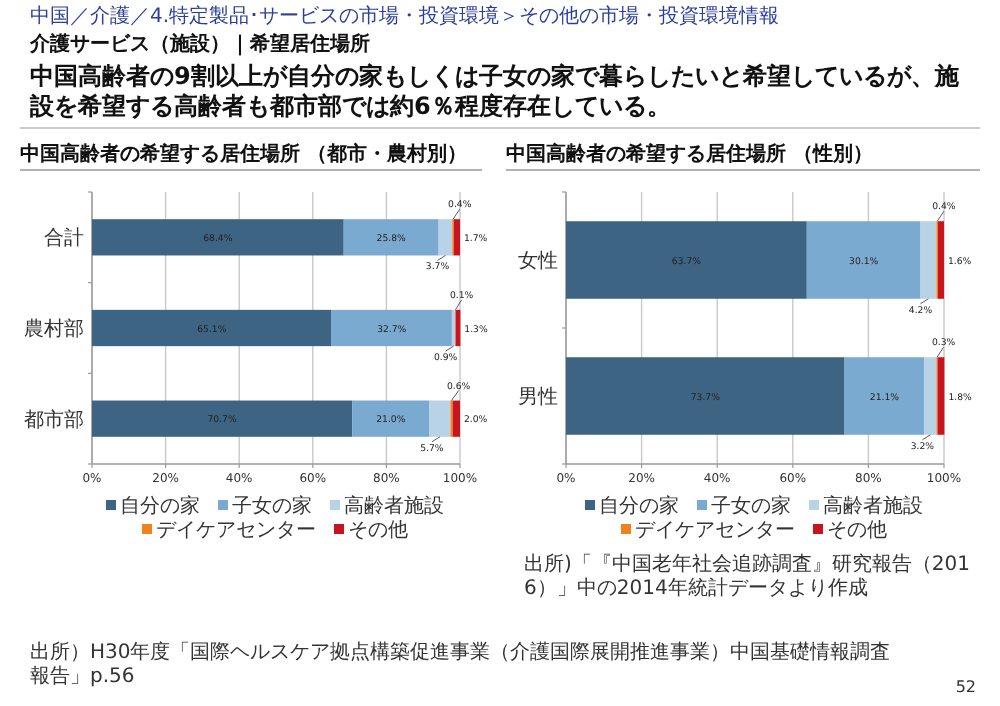  I want to click on y-tick-label: 男性, so click(538, 397).